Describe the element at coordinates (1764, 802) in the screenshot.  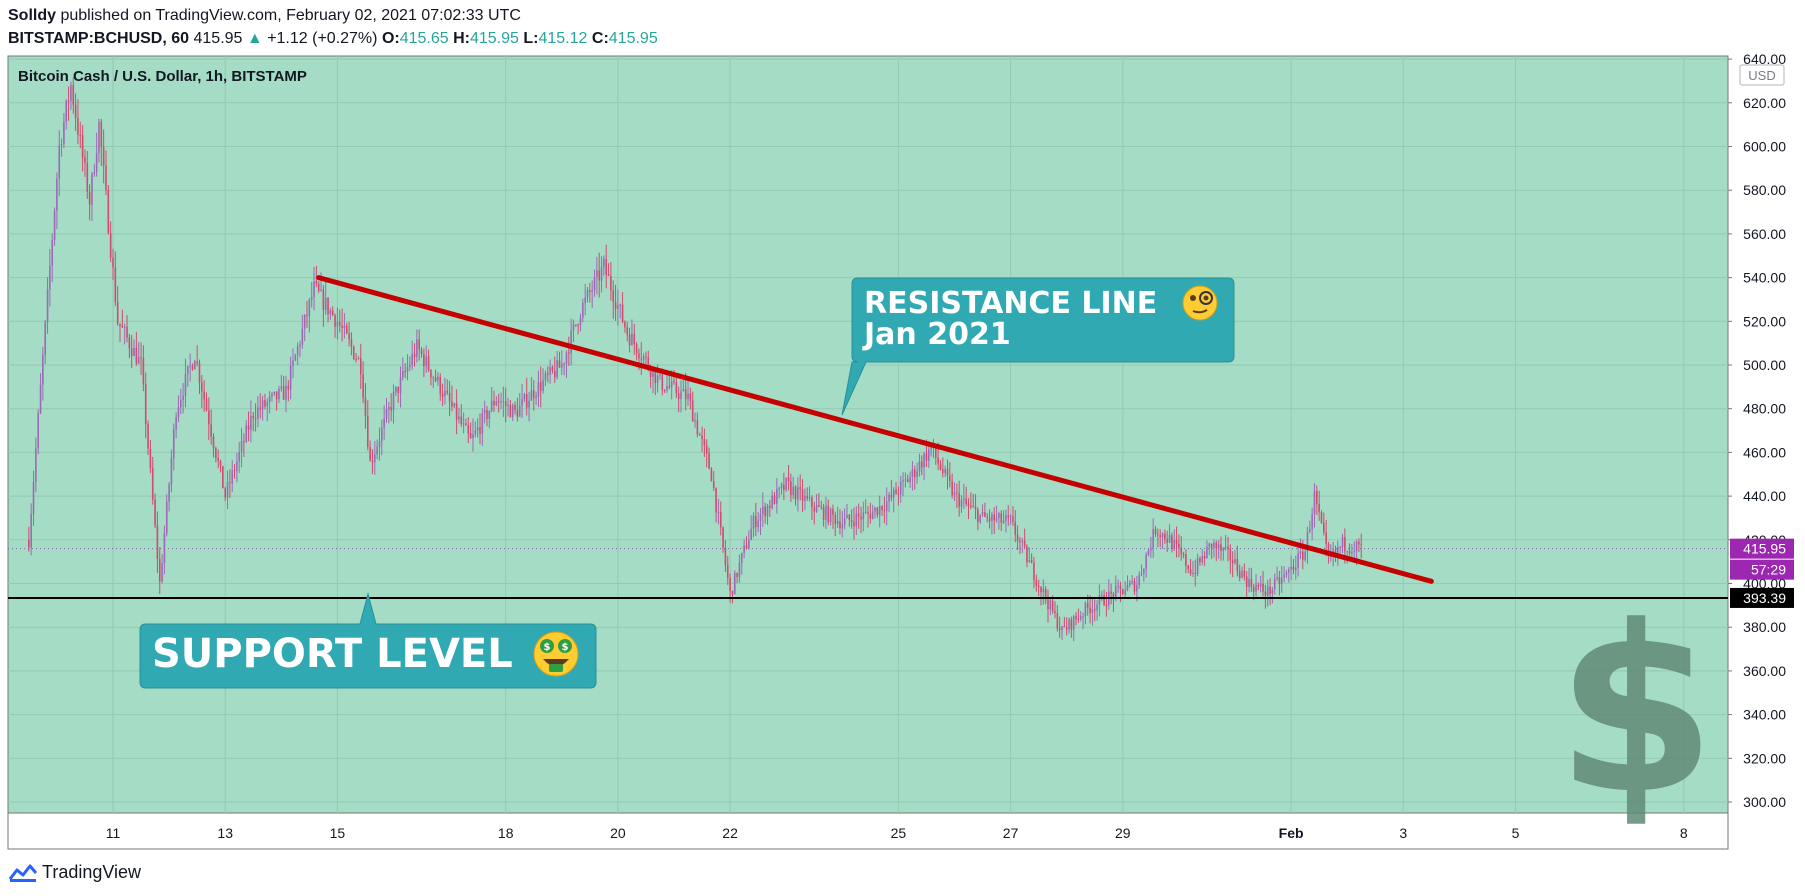
I see `y-tick-label: 300.00` at that location.